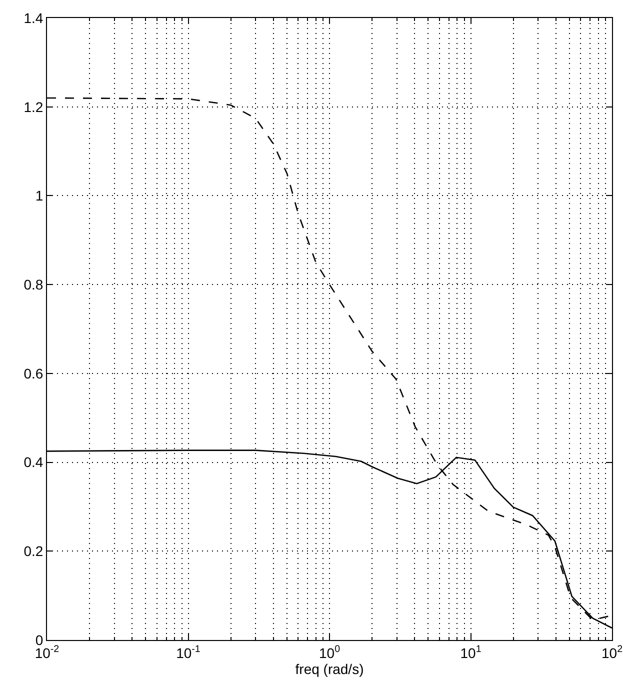  I want to click on y-tick-label: 1.2, so click(34, 106).